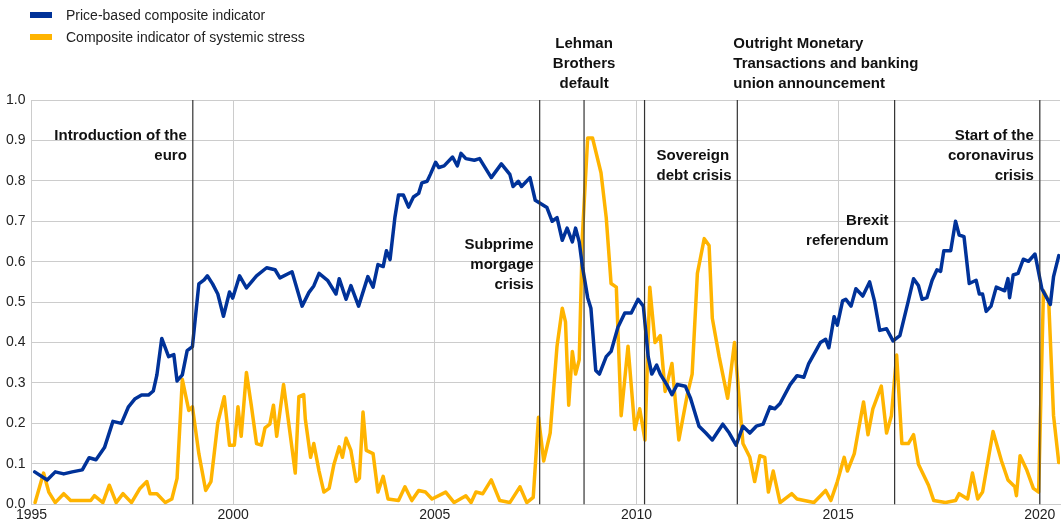 The image size is (1064, 527). What do you see at coordinates (838, 514) in the screenshot?
I see `x-tick-label: 2015` at bounding box center [838, 514].